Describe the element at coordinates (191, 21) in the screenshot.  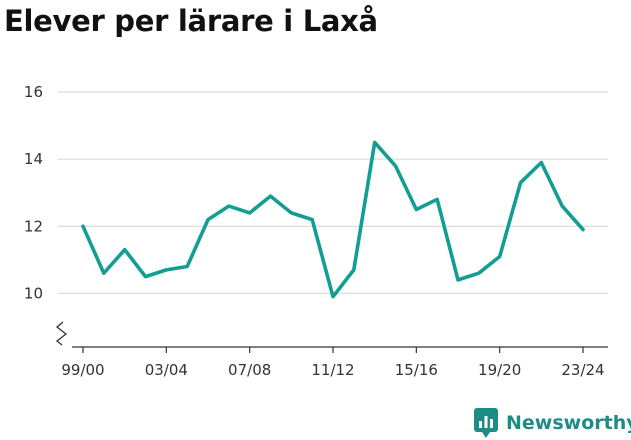
I see `chart-title: Elever per lärare i Laxå` at that location.